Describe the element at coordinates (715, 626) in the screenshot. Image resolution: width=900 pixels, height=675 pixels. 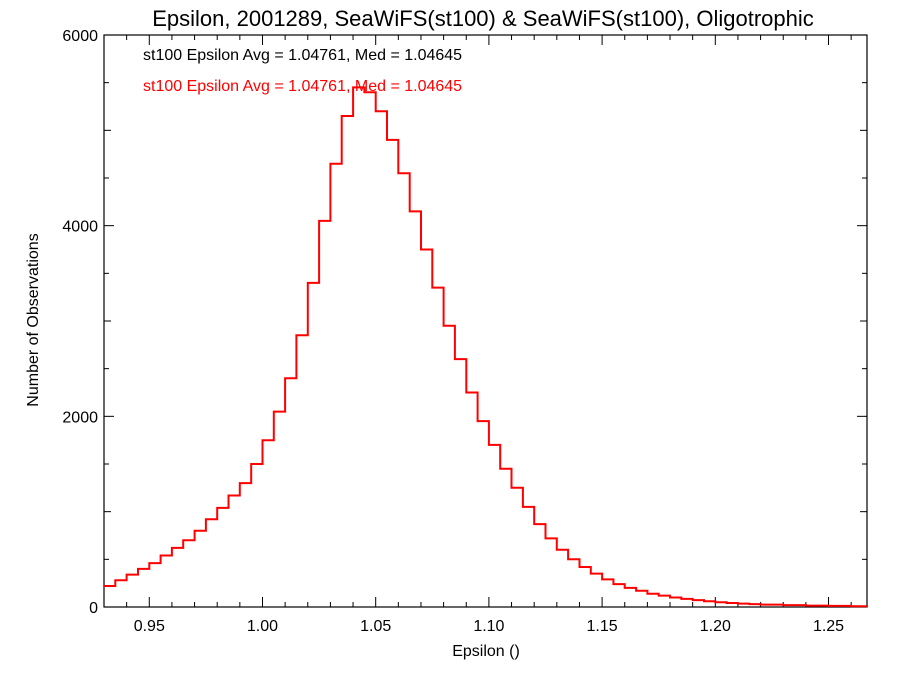
I see `x-tick-label: 1.20` at that location.